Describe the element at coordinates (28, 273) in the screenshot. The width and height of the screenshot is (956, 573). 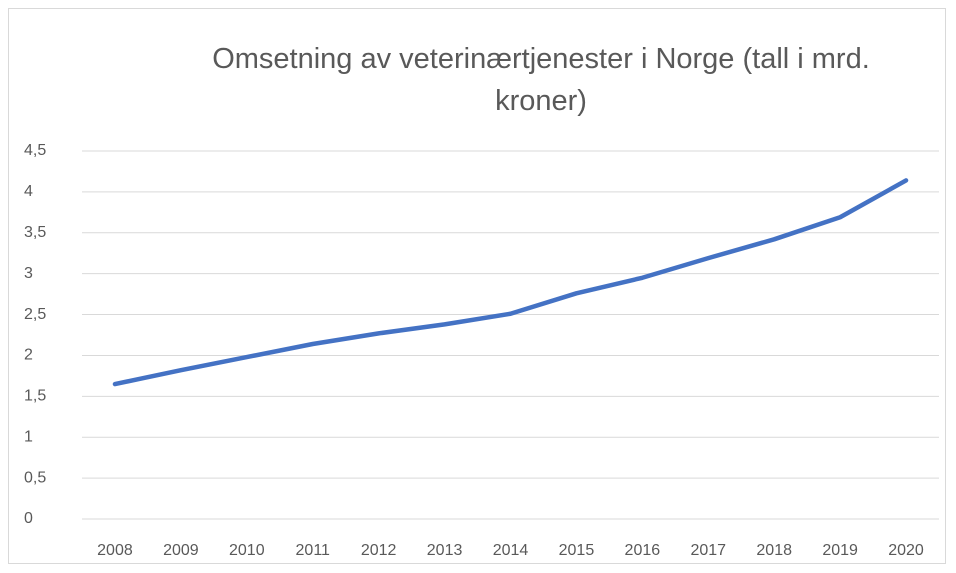
I see `y-tick-label: 3` at that location.